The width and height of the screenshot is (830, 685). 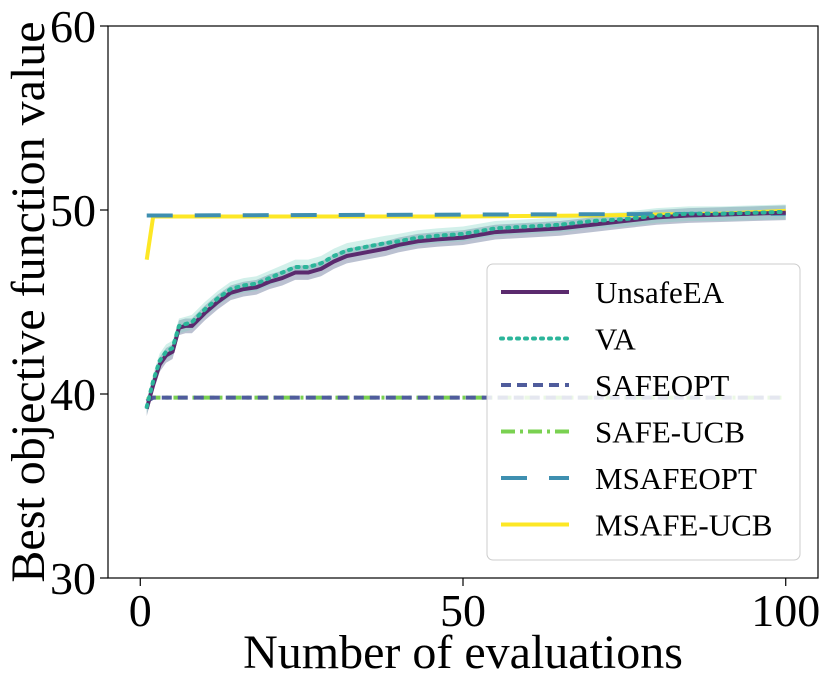 What do you see at coordinates (676, 478) in the screenshot?
I see `legend-label-msafeopt: MSAFEOPT` at bounding box center [676, 478].